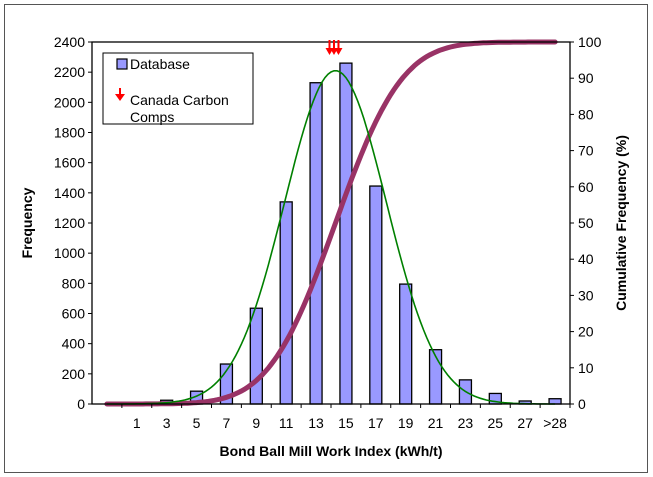  Describe the element at coordinates (69, 72) in the screenshot. I see `y-tick-label: 2200` at that location.